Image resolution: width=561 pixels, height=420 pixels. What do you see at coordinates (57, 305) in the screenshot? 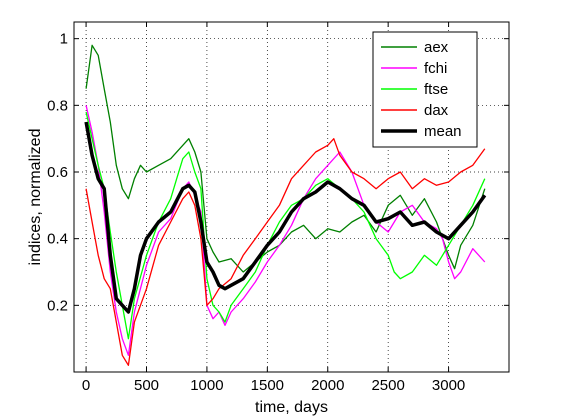
I see `y-tick-label: 0.2` at bounding box center [57, 305].